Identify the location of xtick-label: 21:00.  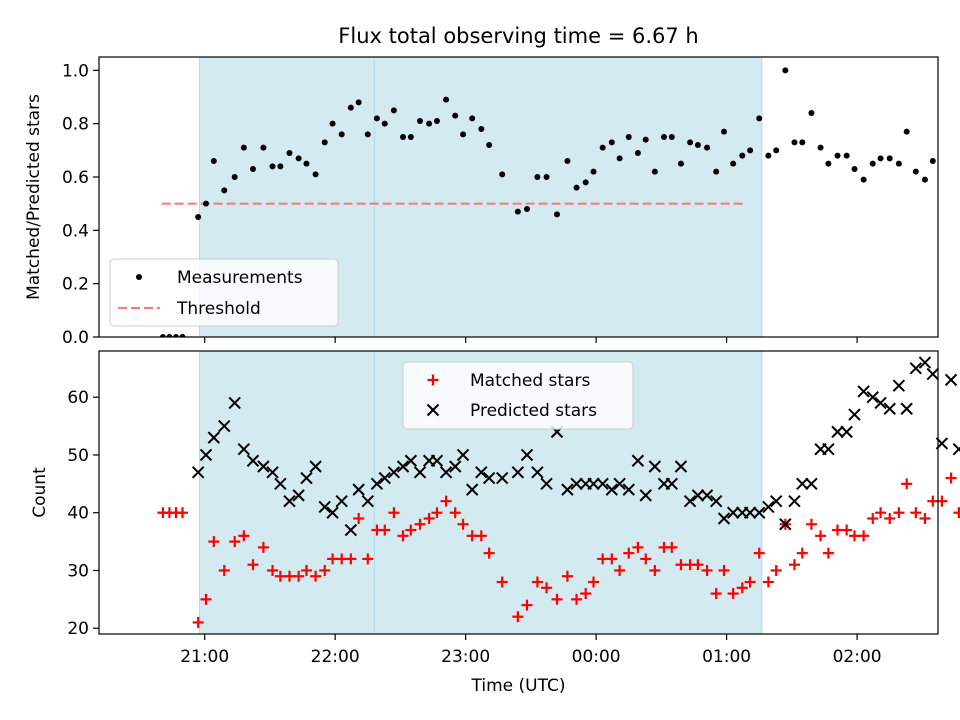
(204, 657).